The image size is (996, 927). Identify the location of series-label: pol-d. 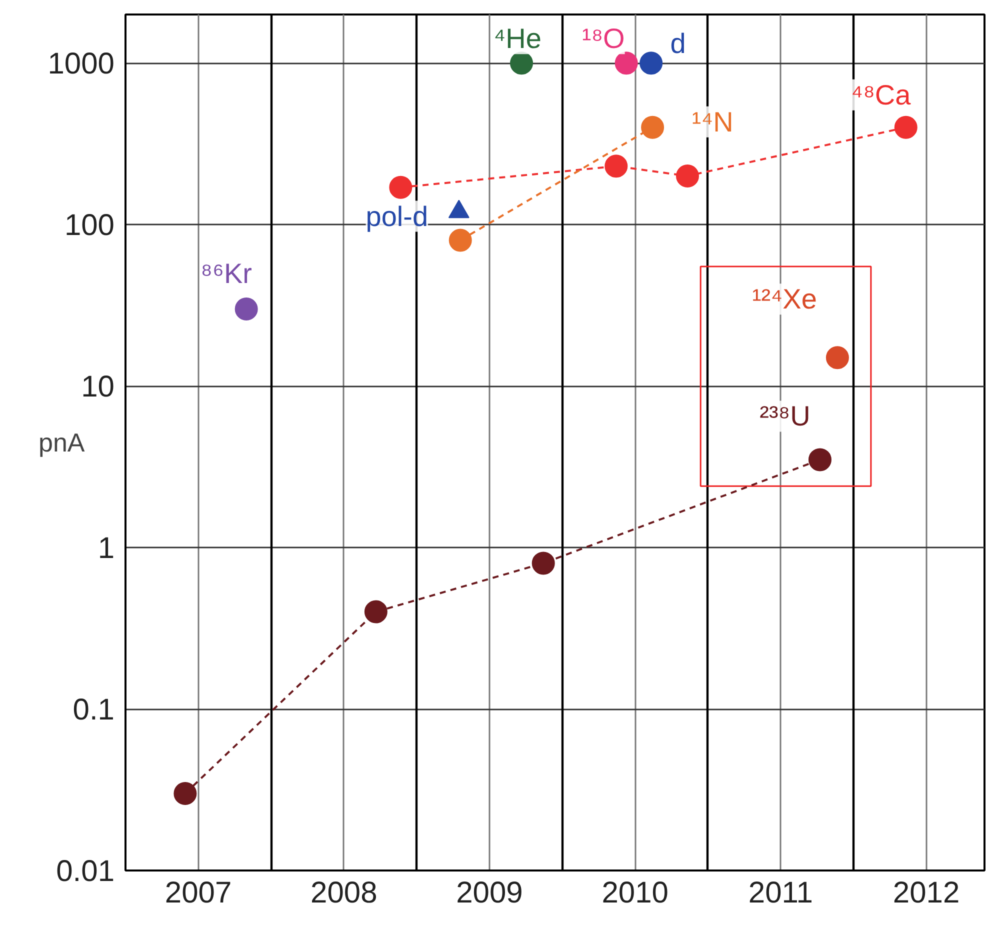
(397, 216).